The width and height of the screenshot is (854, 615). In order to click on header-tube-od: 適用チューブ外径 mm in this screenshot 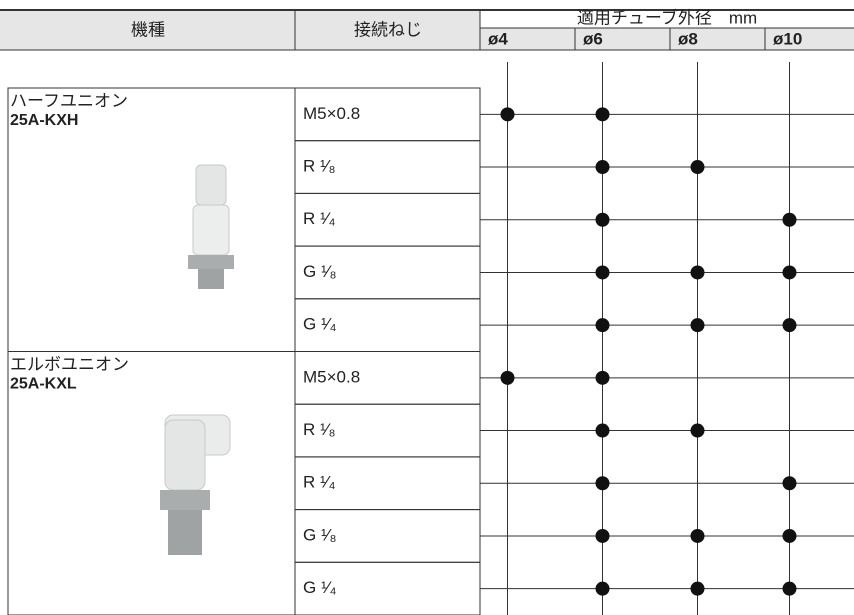, I will do `click(667, 17)`.